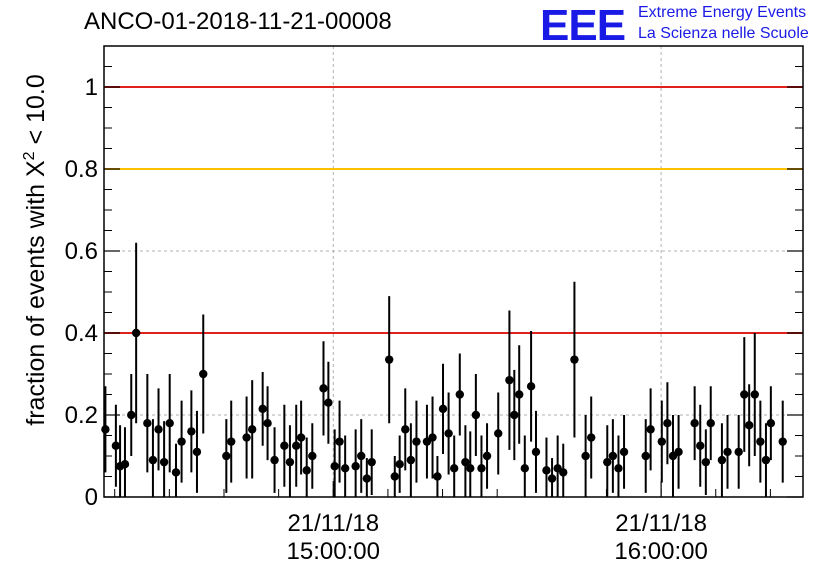 This screenshot has height=572, width=836. I want to click on x-tick-time: 15:00:00, so click(333, 551).